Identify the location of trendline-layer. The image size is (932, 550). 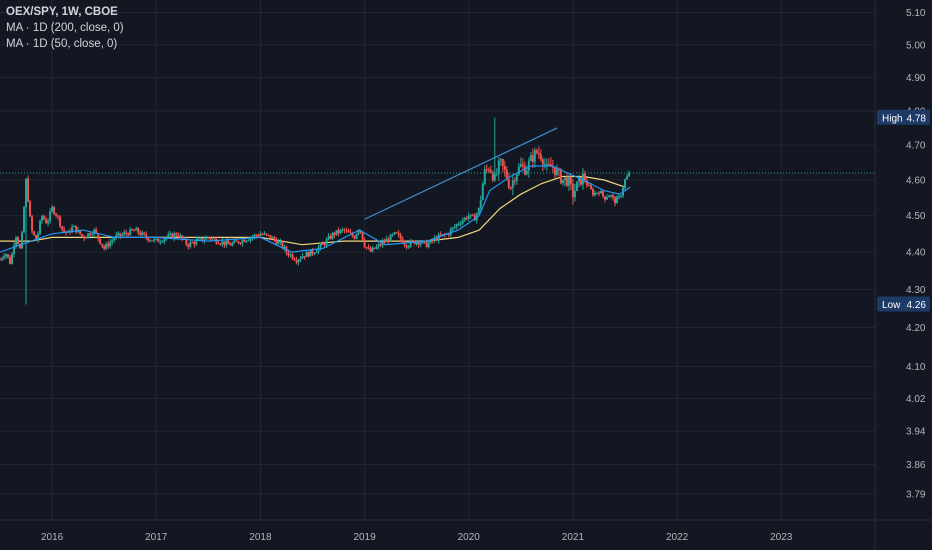
(461, 173).